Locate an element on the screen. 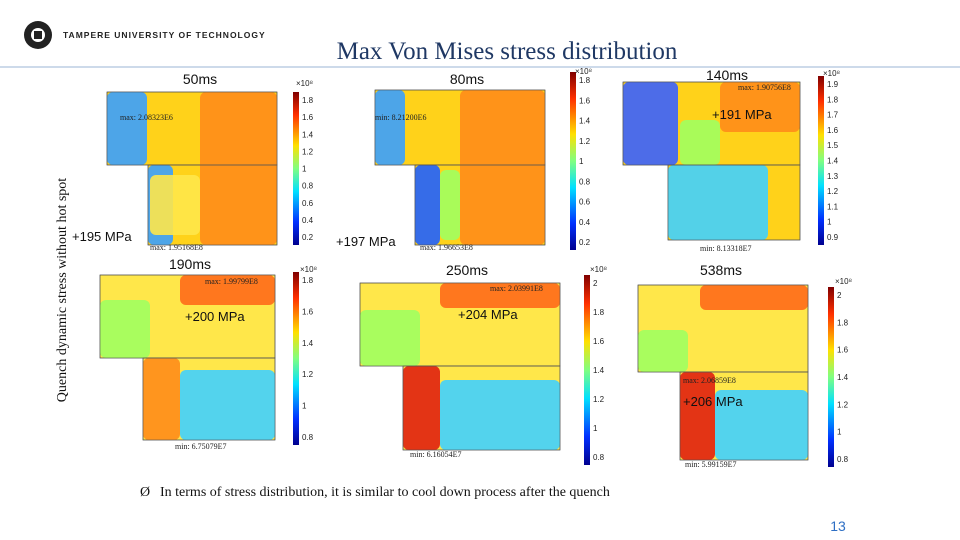 The height and width of the screenshot is (540, 960). title: Max Von Mises stress distribution is located at coordinates (507, 51).